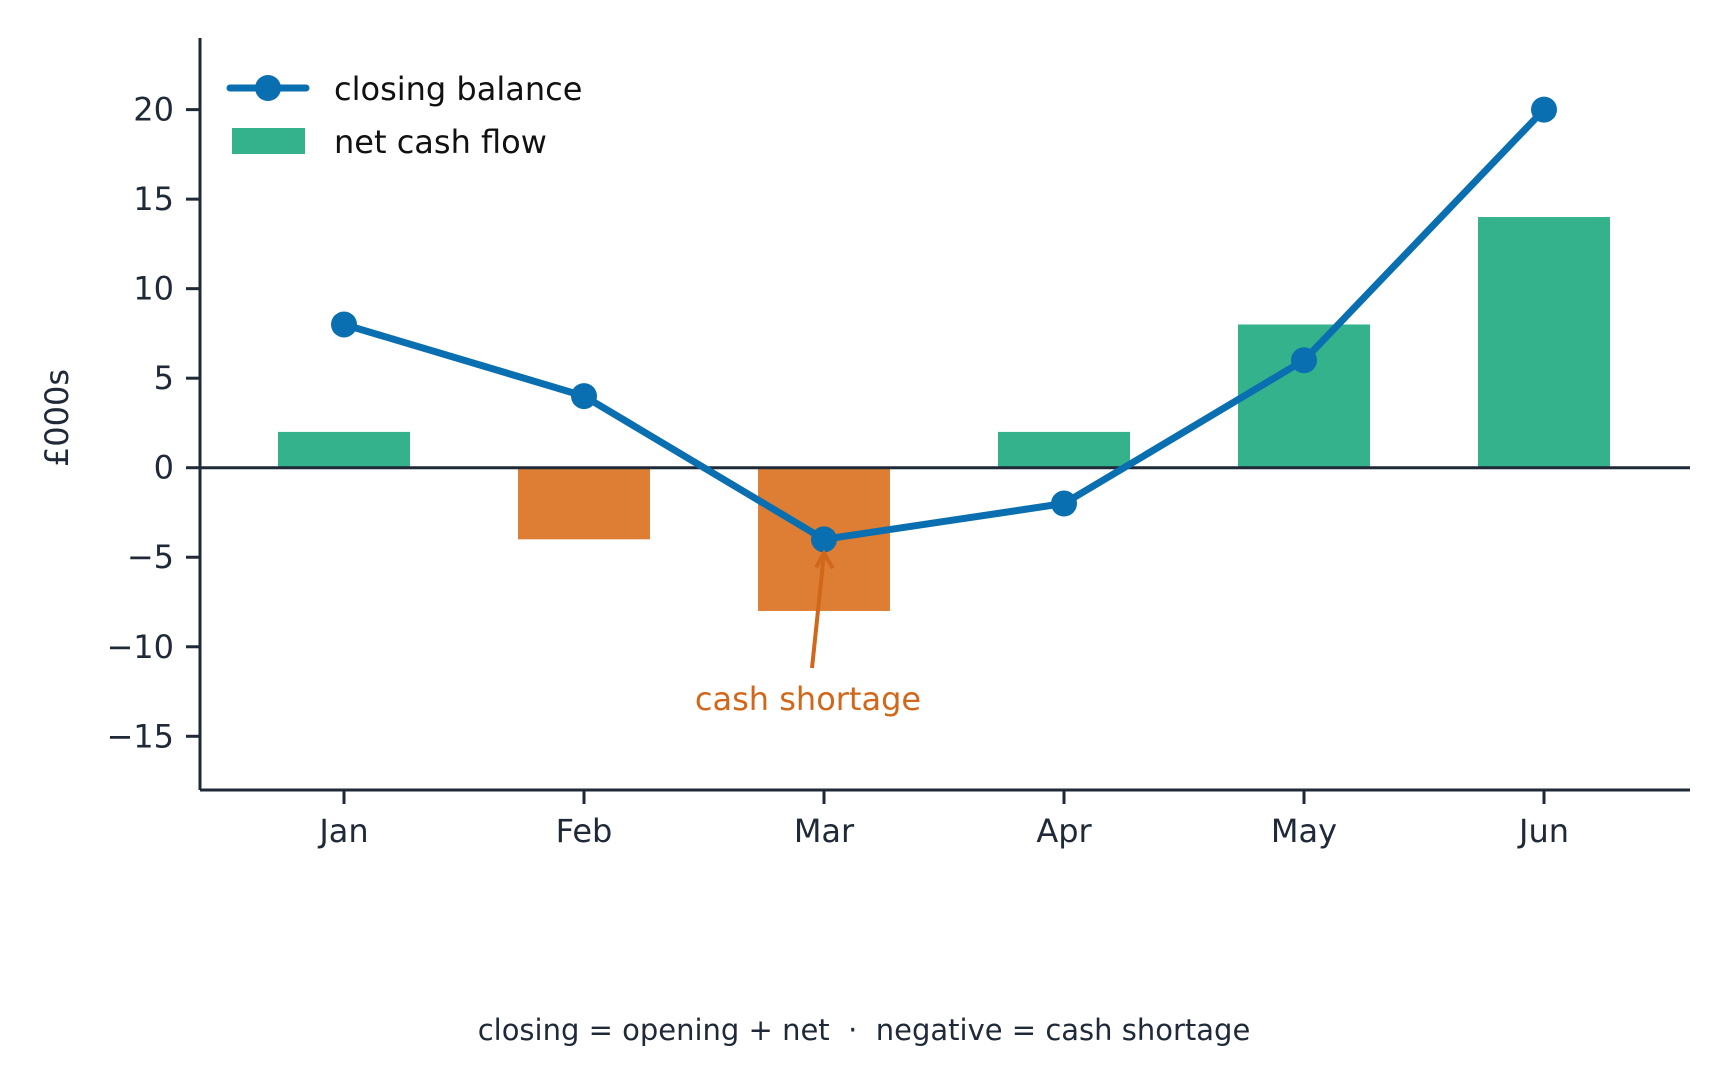 The height and width of the screenshot is (1082, 1721). What do you see at coordinates (57, 418) in the screenshot?
I see `y-axis-label: £000s` at bounding box center [57, 418].